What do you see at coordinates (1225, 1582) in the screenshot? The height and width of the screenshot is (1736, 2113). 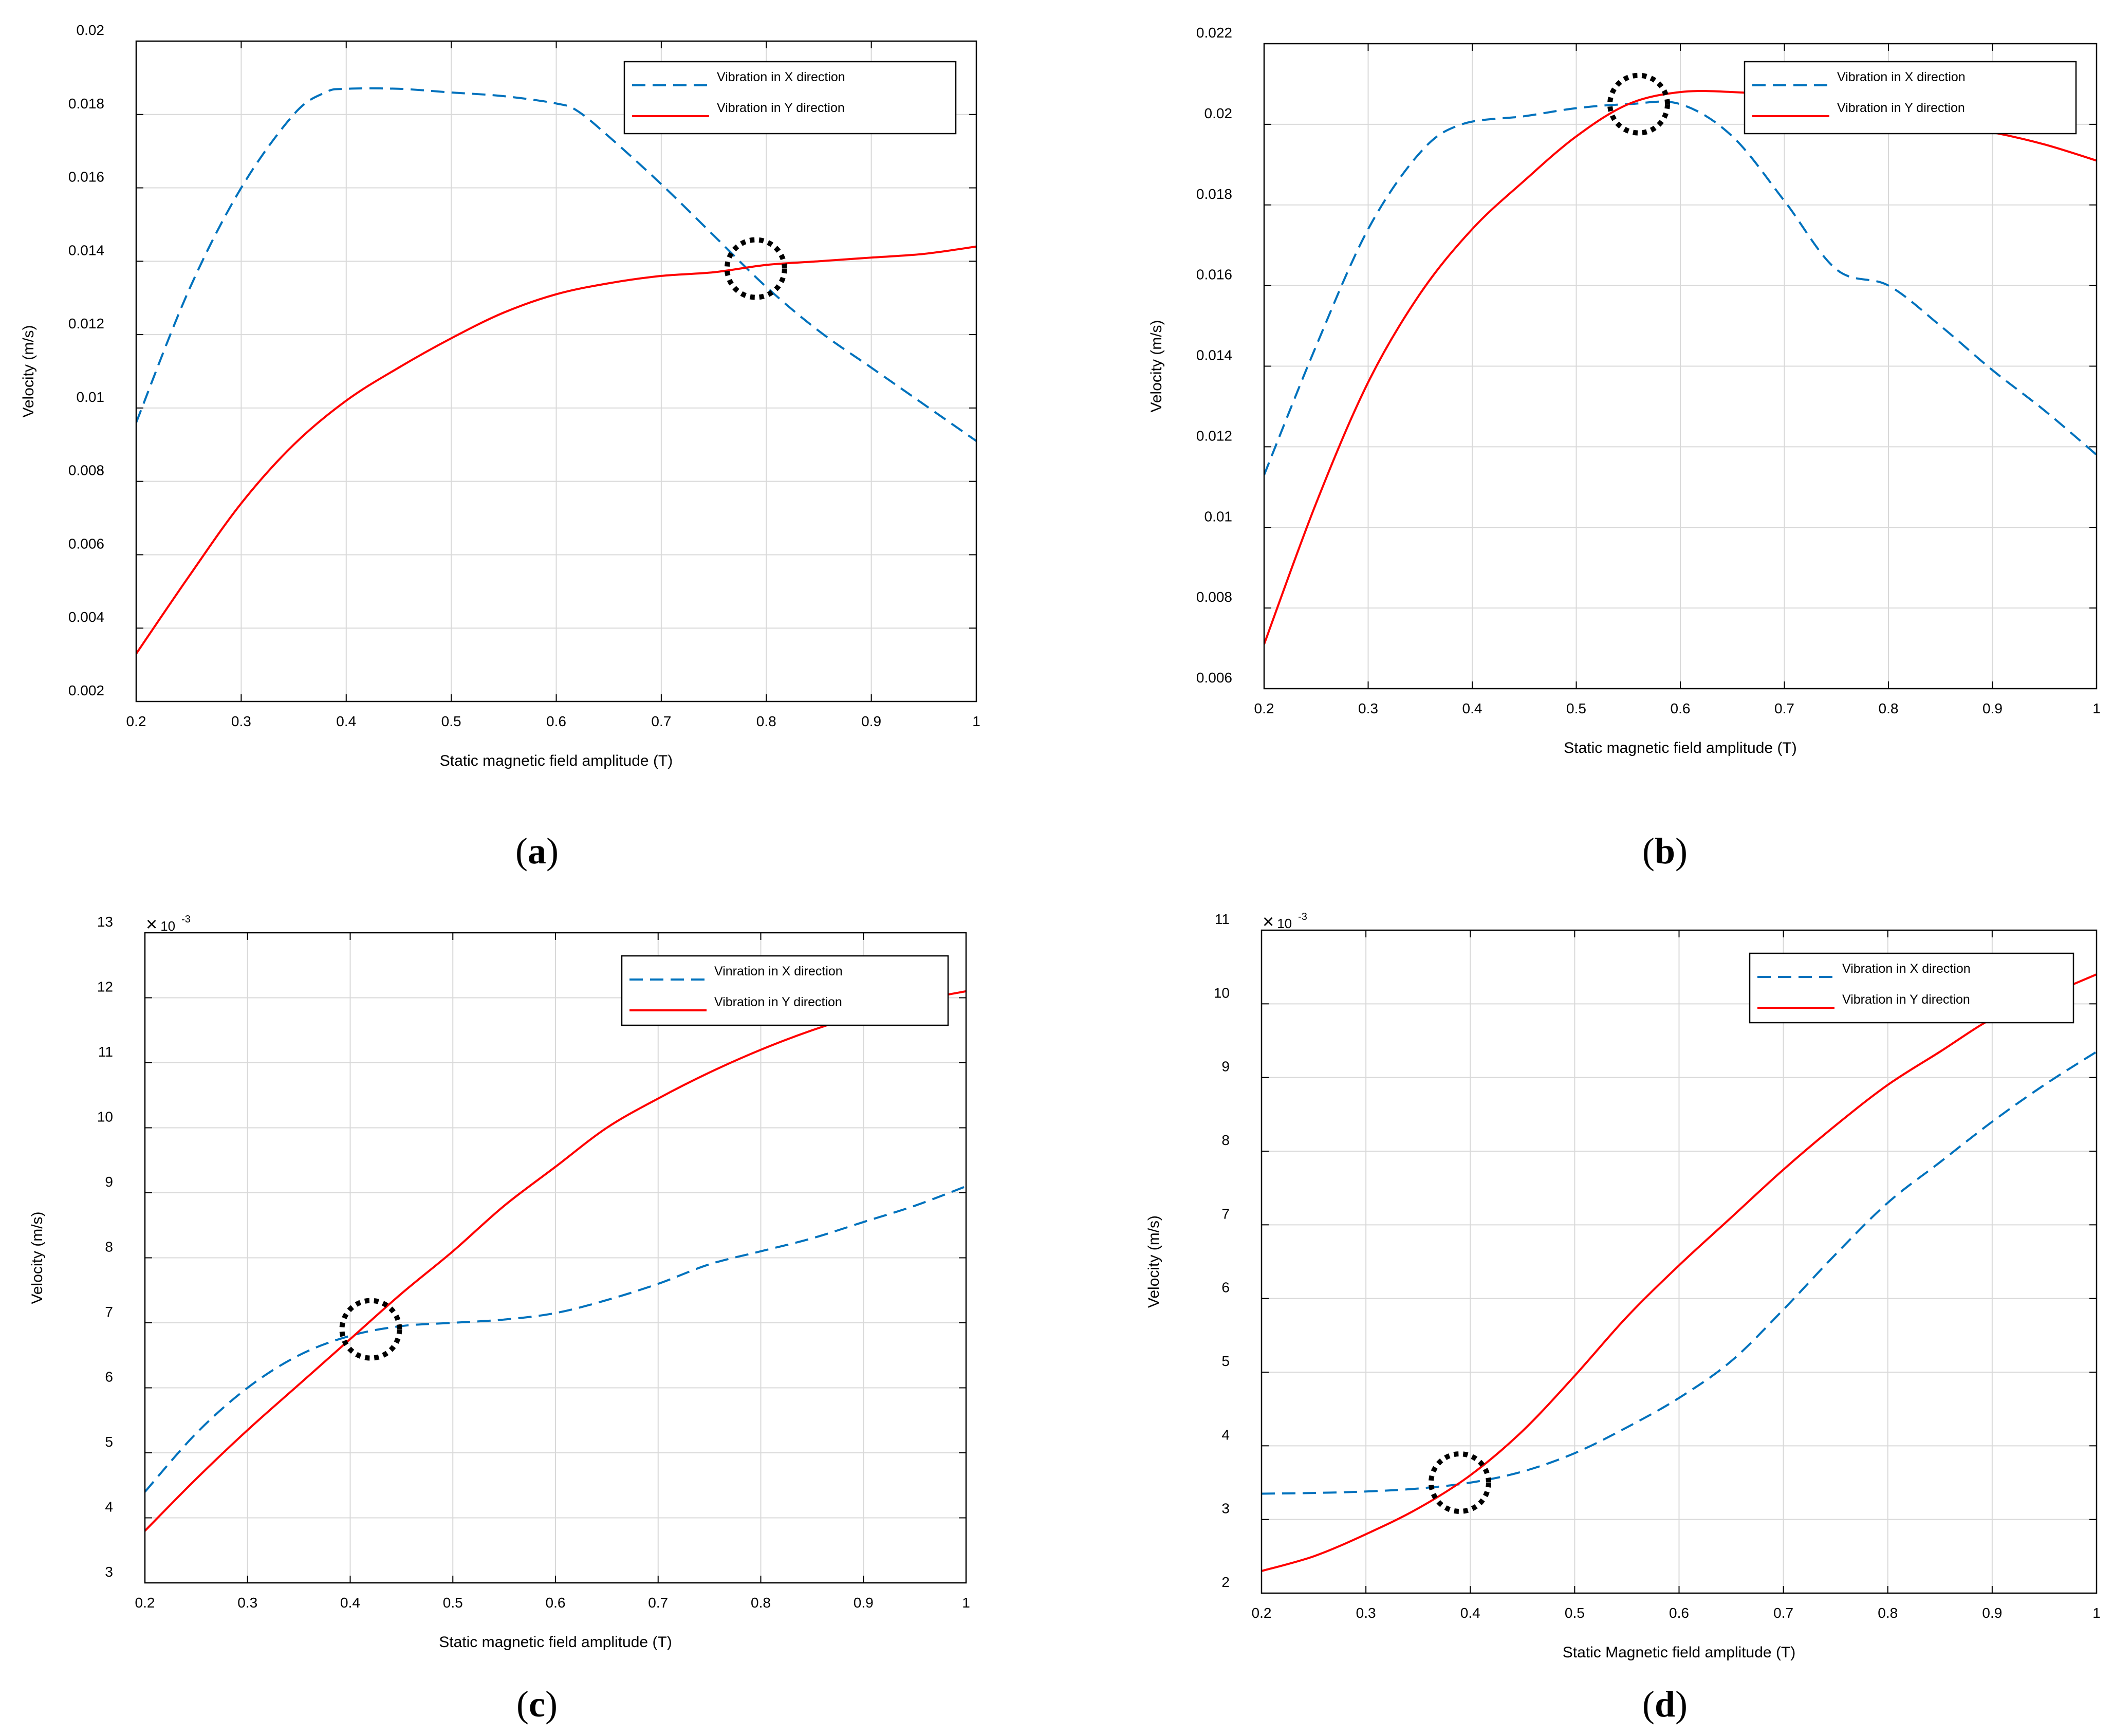 I see `y-tick-label: 2` at bounding box center [1225, 1582].